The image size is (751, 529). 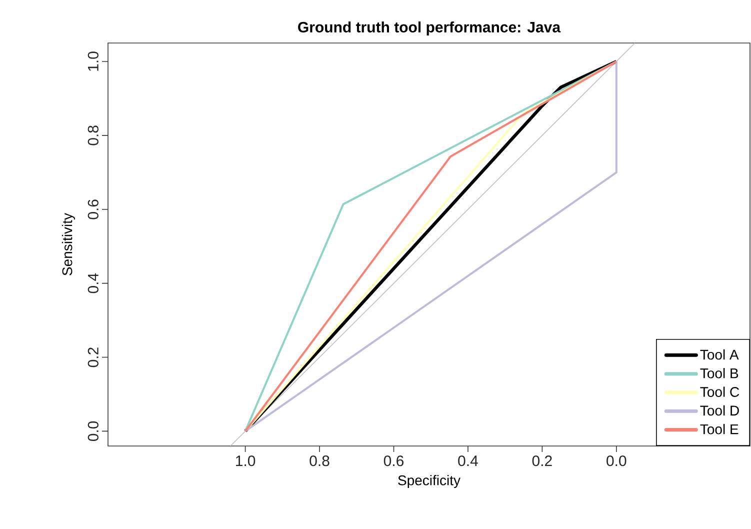 What do you see at coordinates (720, 391) in the screenshot?
I see `legend-label: Tool C` at bounding box center [720, 391].